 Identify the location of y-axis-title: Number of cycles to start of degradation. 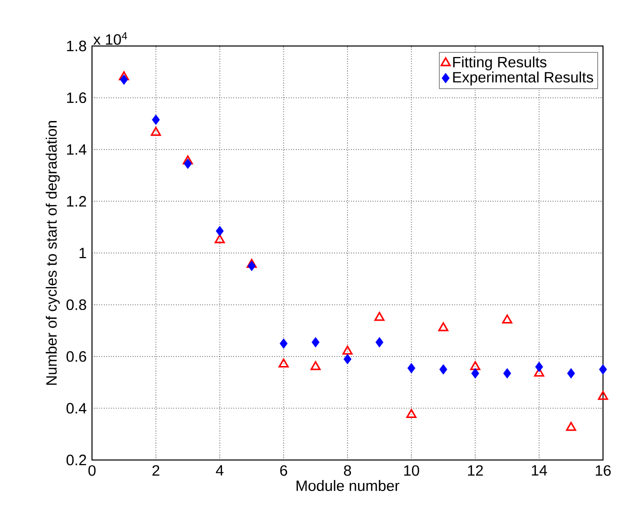
(53, 253).